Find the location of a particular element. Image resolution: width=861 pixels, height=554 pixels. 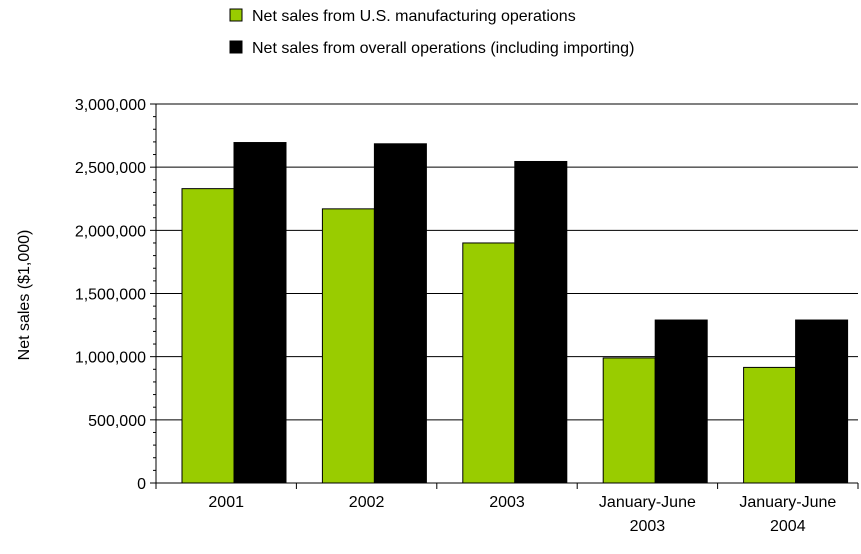

x-tick-label: January-June 2003 is located at coordinates (647, 514).